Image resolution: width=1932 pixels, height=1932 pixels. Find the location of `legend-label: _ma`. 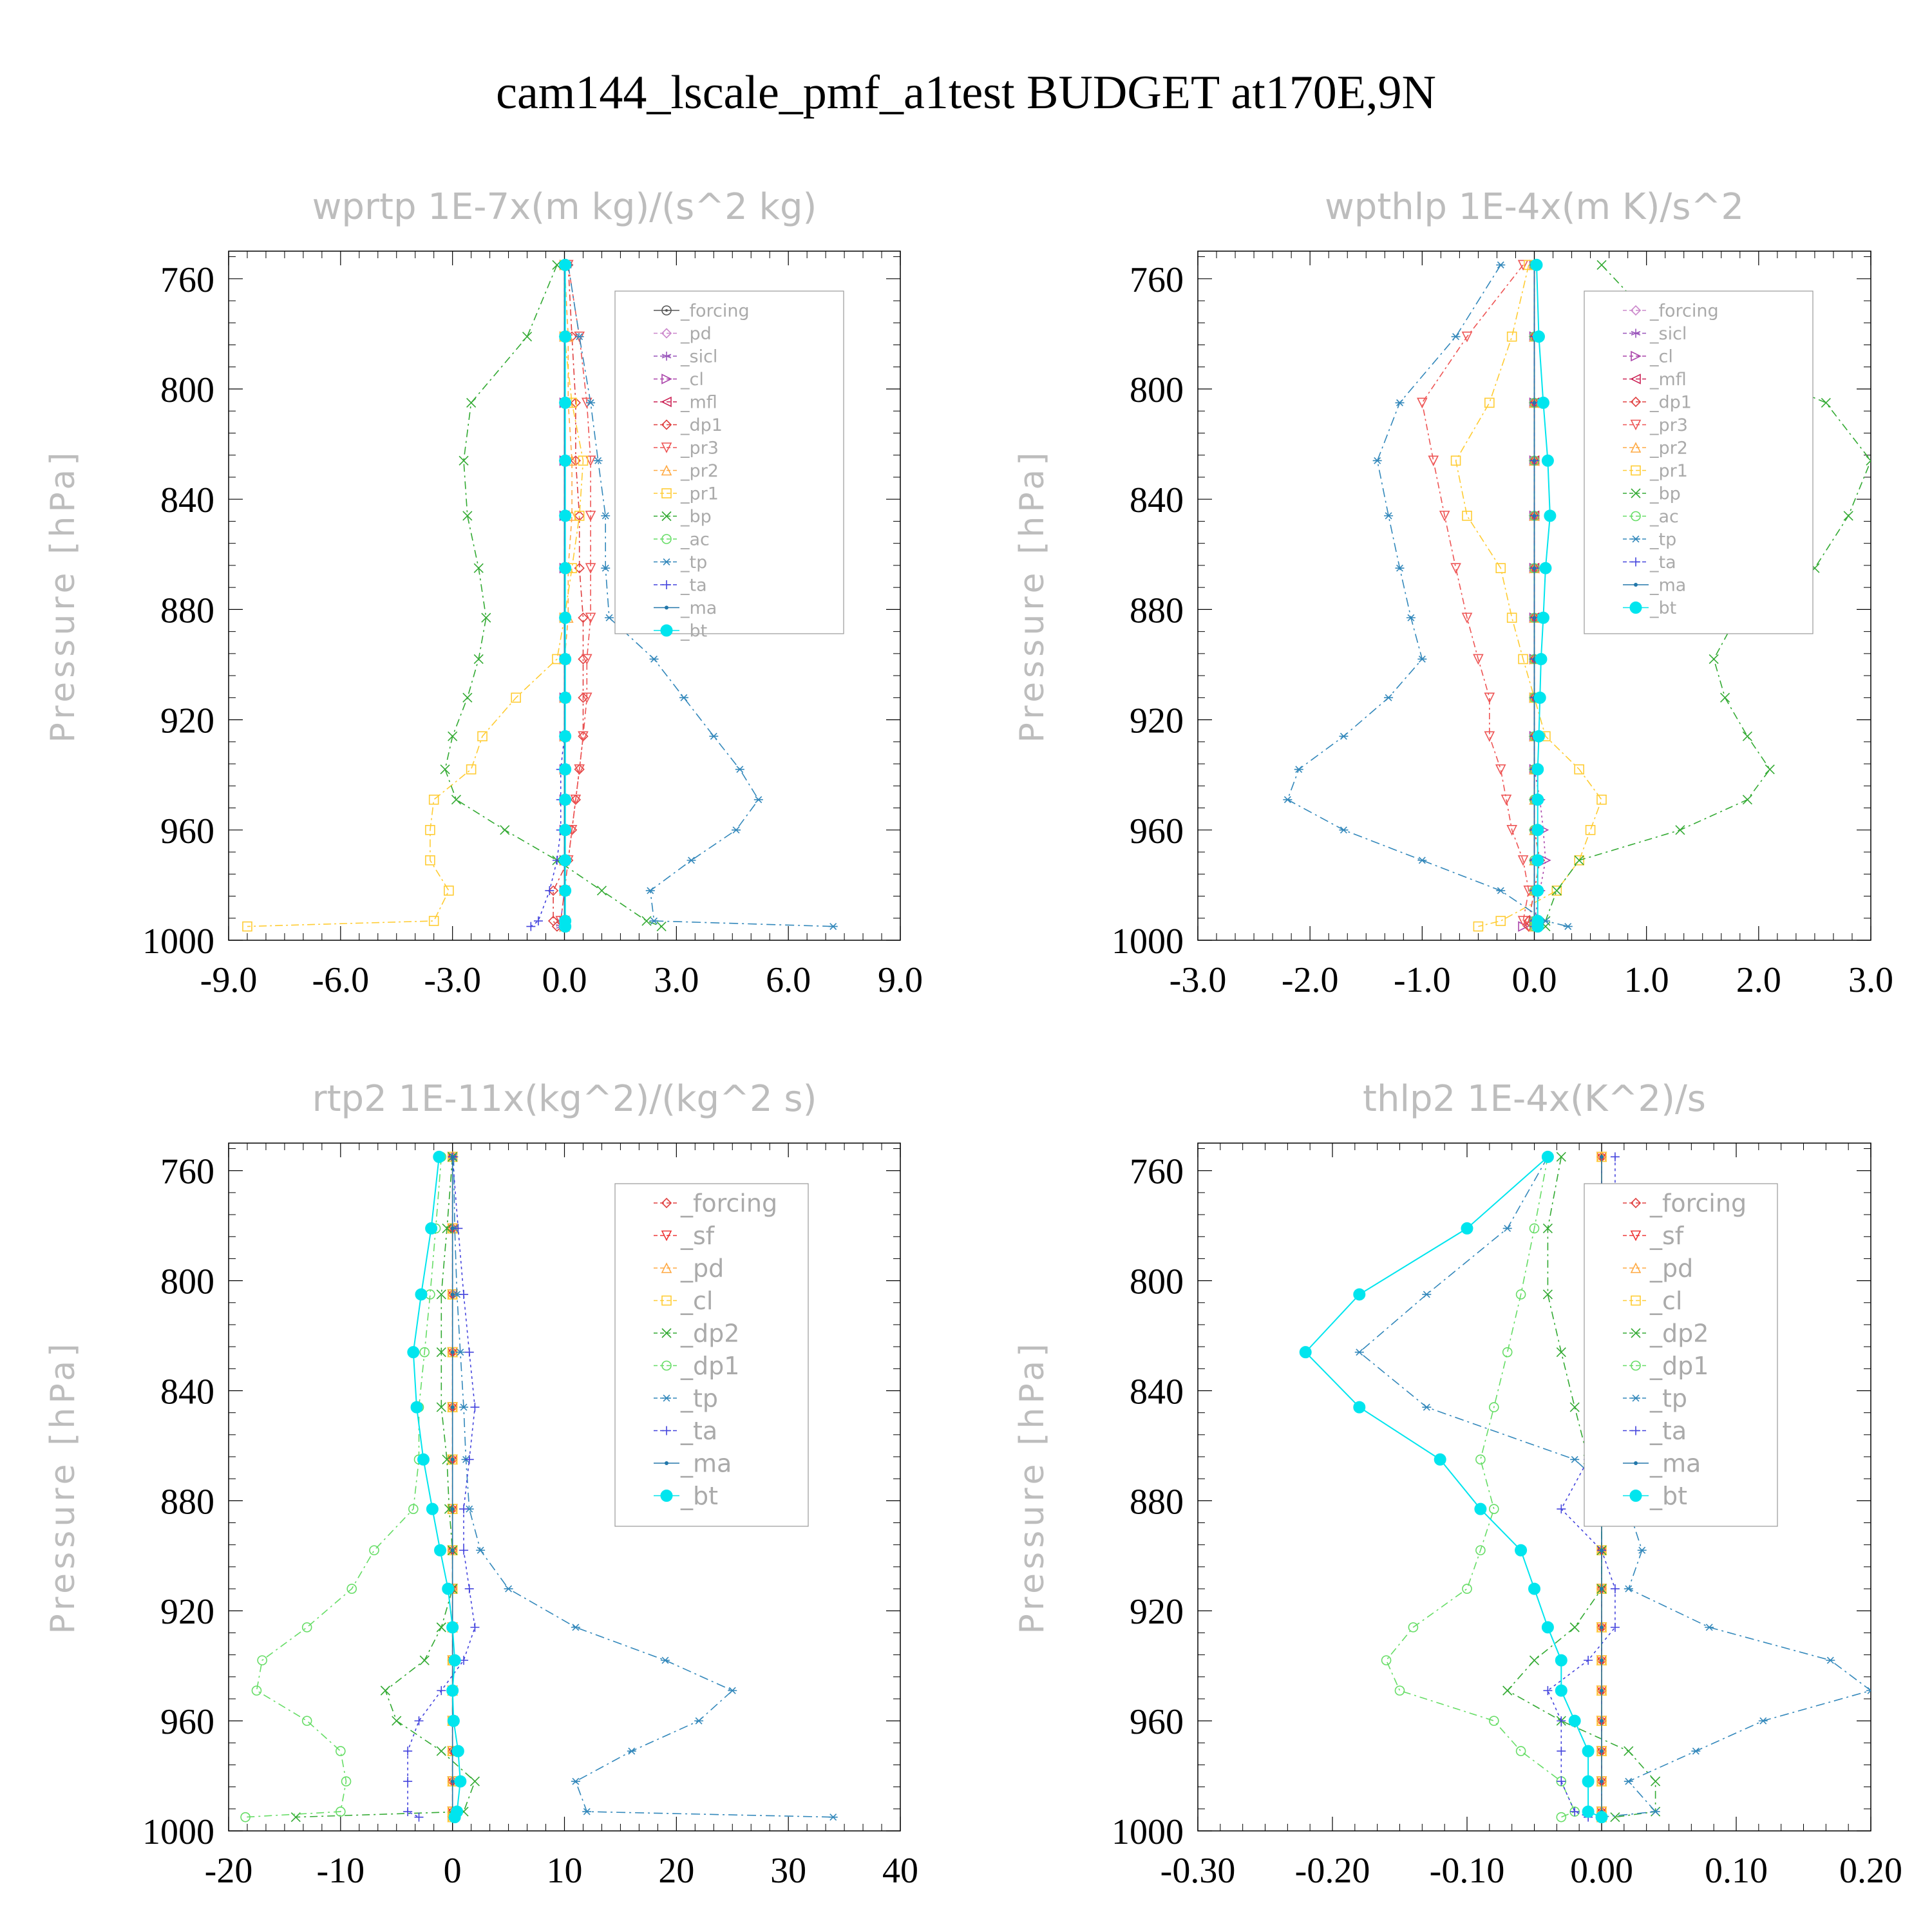

legend-label: _ma is located at coordinates (1675, 1463).